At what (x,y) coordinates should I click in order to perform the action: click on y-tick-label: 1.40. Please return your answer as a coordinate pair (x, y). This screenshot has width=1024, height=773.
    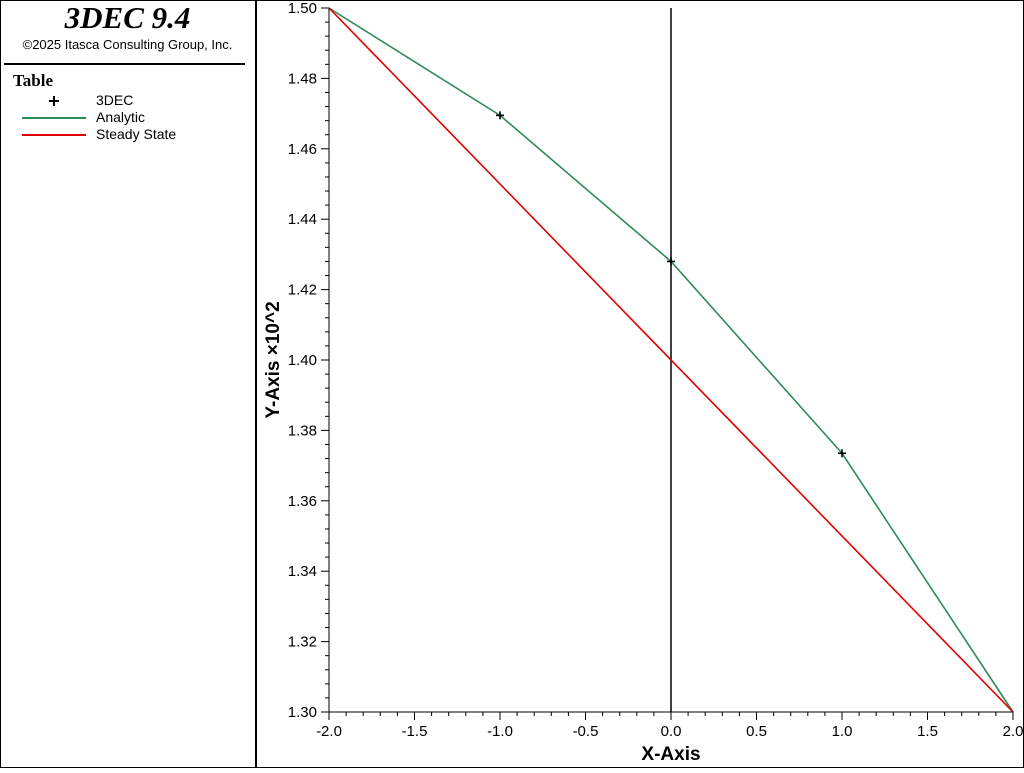
    Looking at the image, I should click on (302, 360).